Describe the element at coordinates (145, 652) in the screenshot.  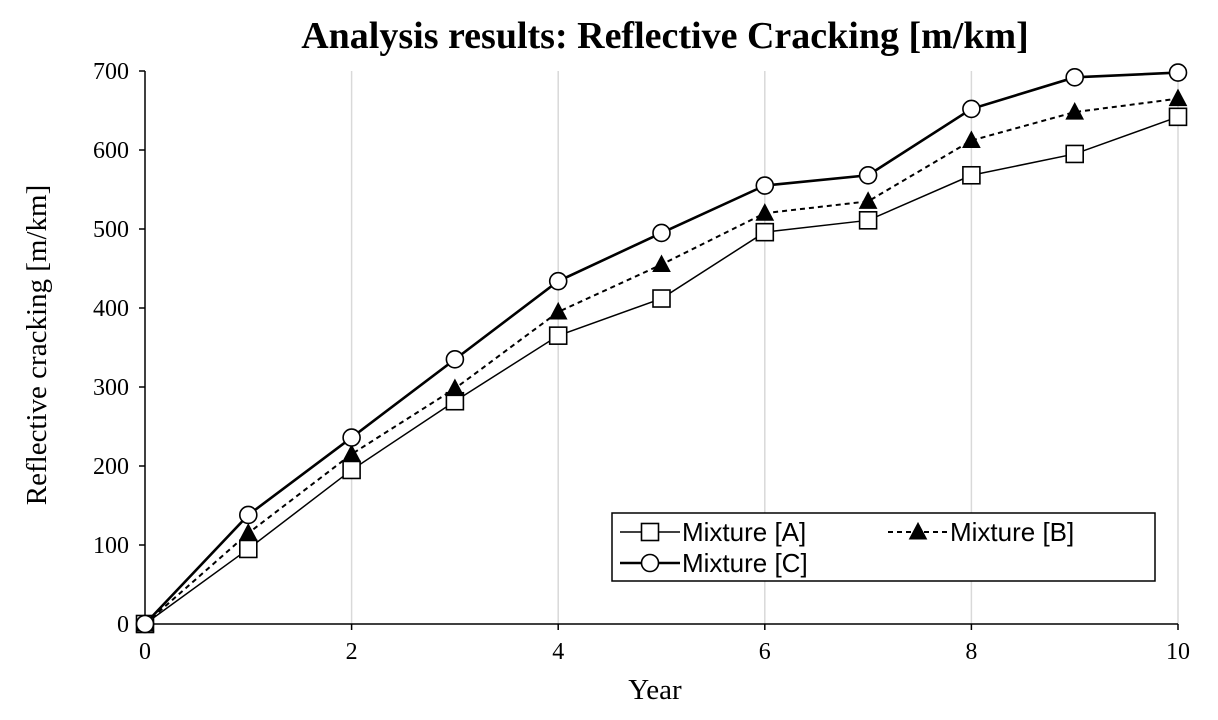
I see `x-tick-label: 0` at that location.